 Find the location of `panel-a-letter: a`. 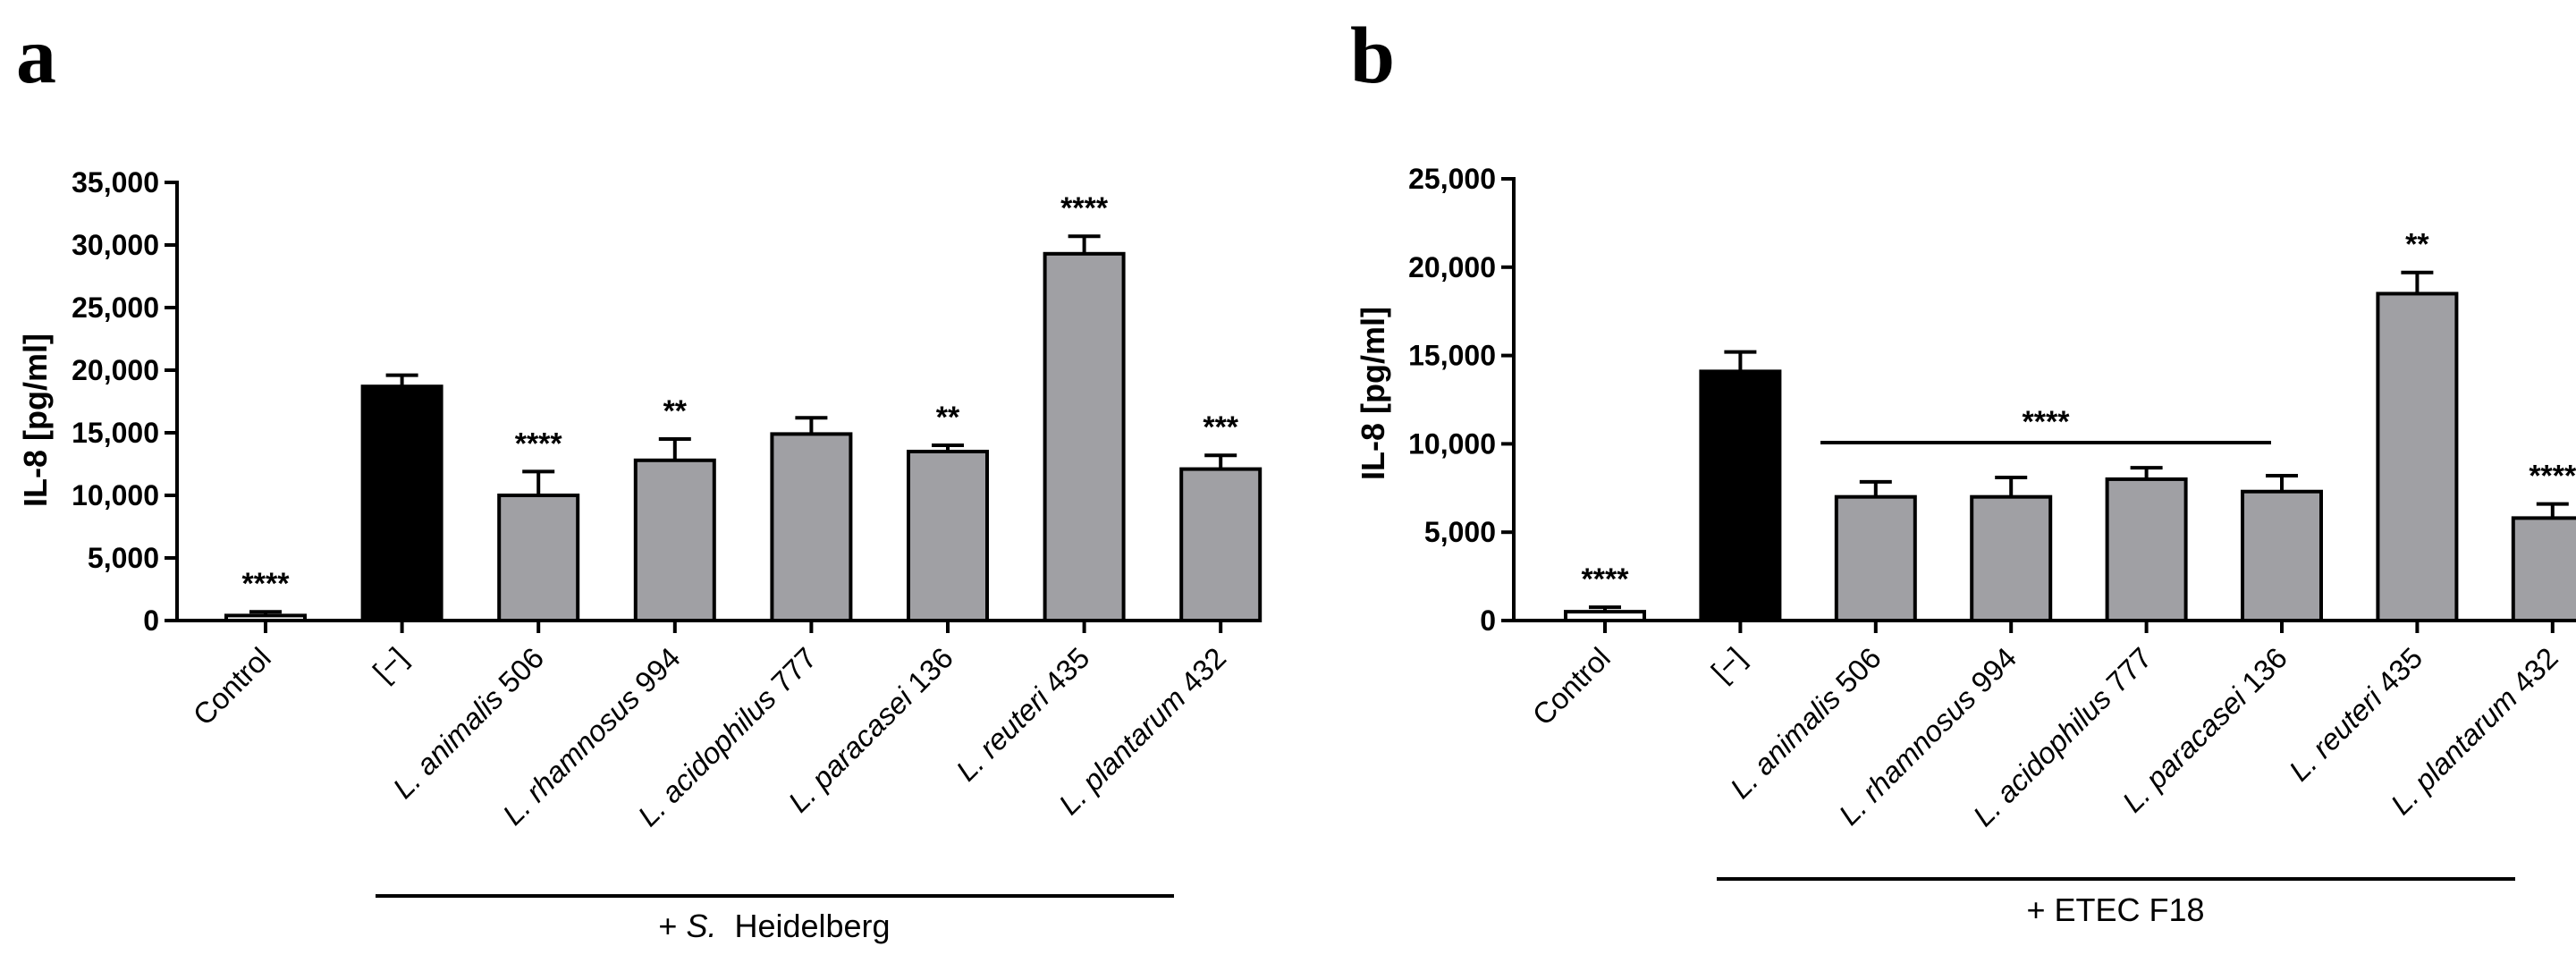

panel-a-letter: a is located at coordinates (36, 56).